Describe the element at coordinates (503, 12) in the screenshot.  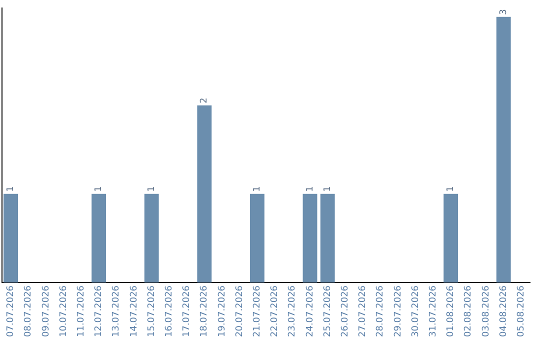
I see `data-label: 3` at that location.